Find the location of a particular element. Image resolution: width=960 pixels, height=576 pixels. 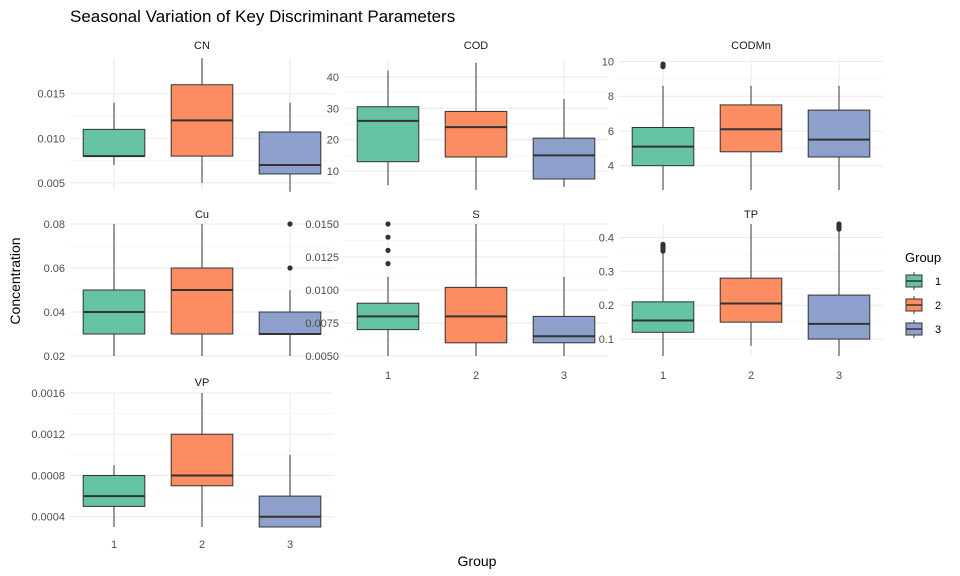

panel-label: VP is located at coordinates (202, 383).